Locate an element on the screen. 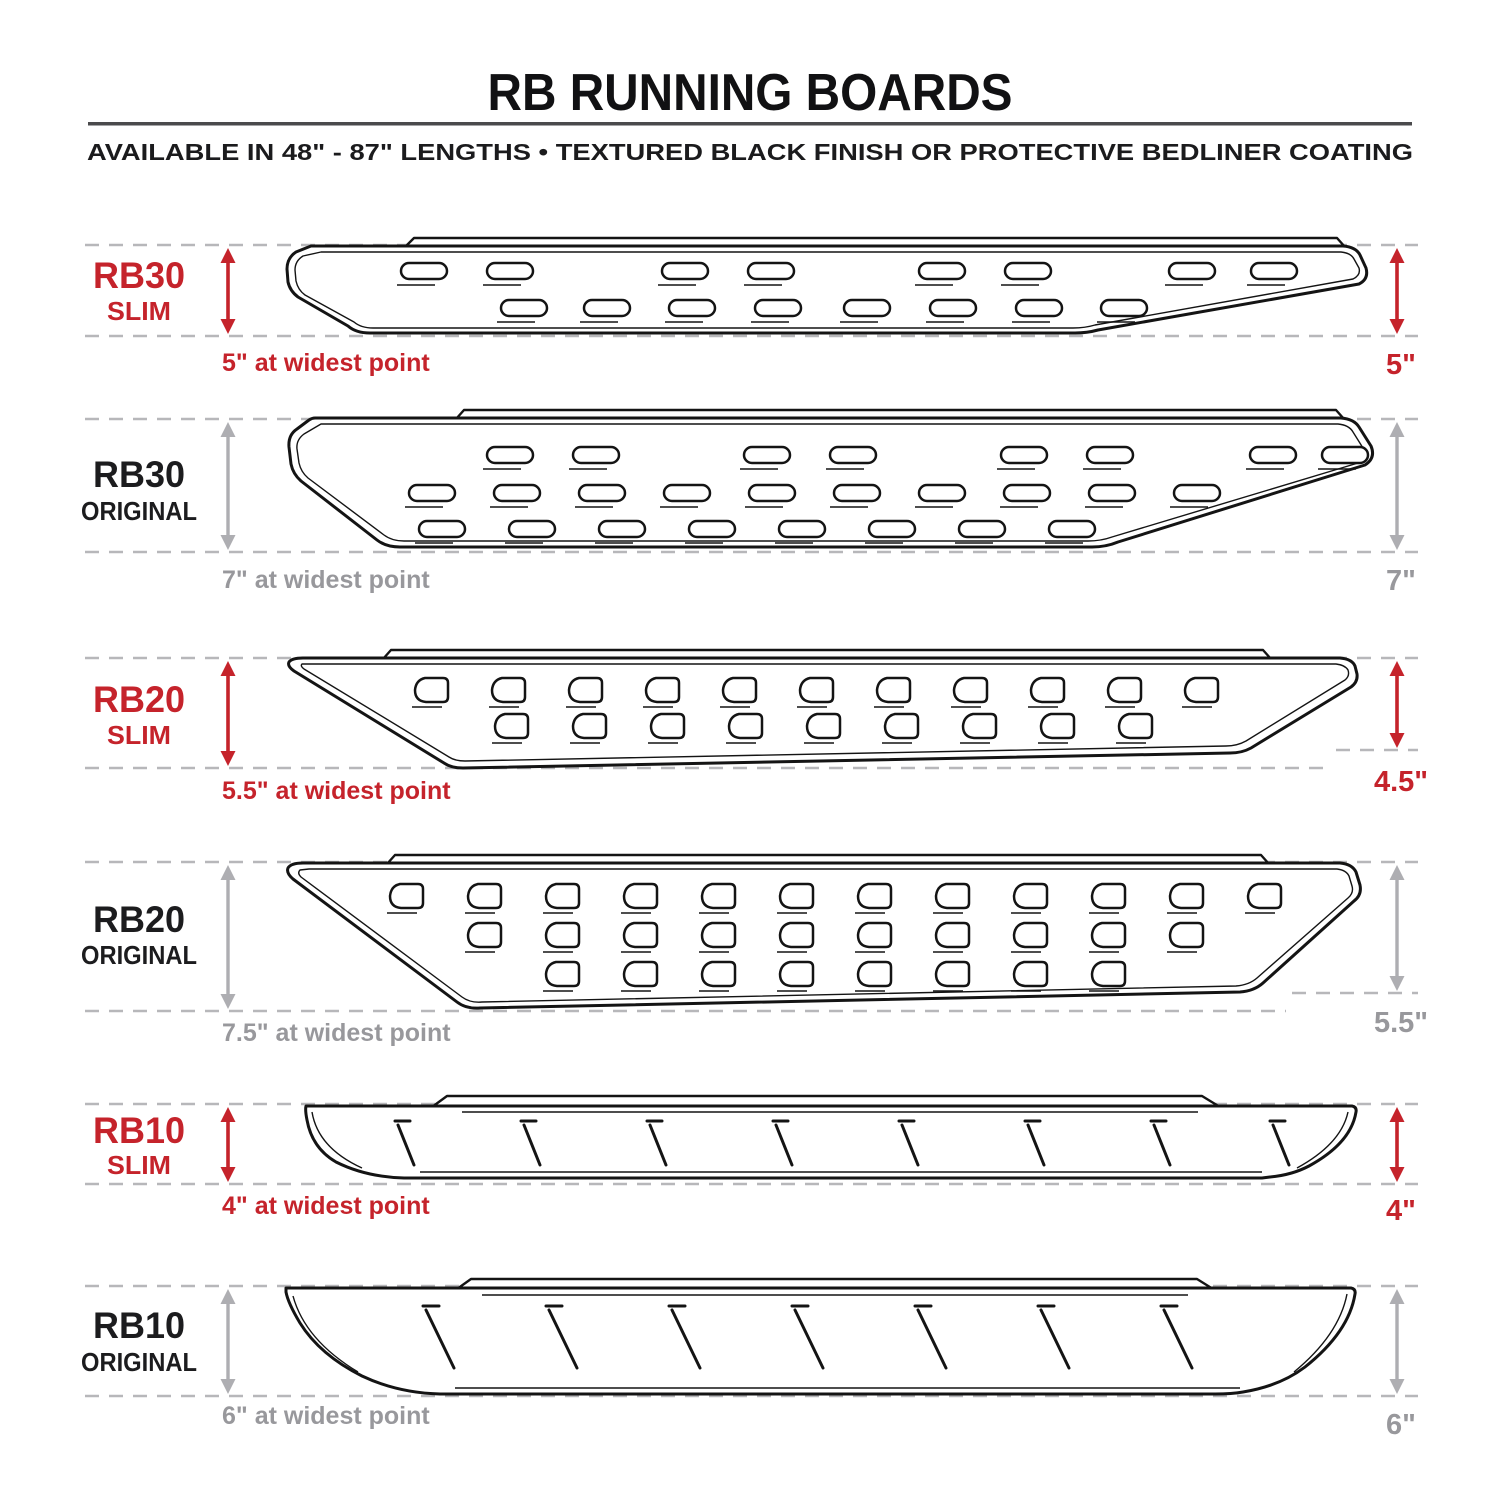  row-rb30-original: RB30 ORIGINAL 7" at widest point 7" is located at coordinates (749, 502).